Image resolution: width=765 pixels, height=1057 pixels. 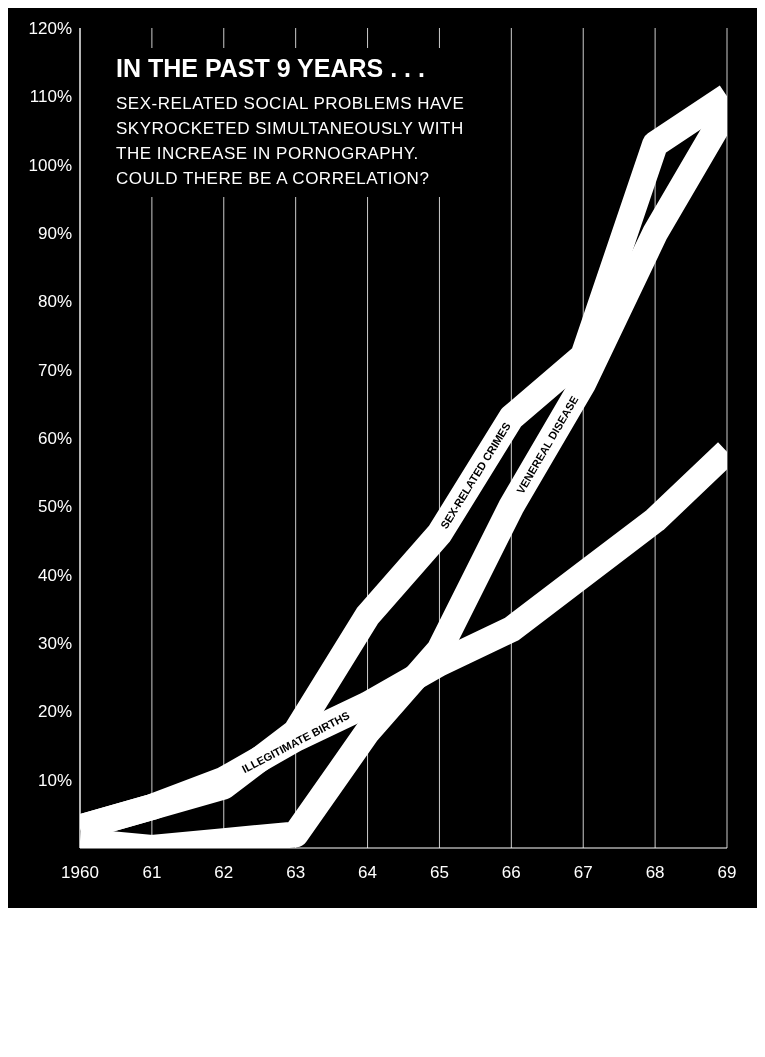 What do you see at coordinates (54, 644) in the screenshot?
I see `y-tick-label: 30%` at bounding box center [54, 644].